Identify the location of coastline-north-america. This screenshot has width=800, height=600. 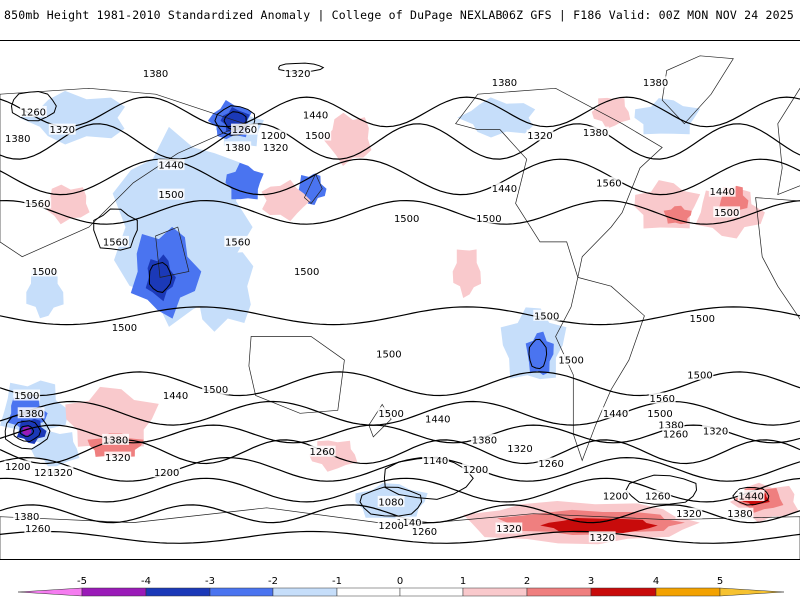
(559, 183).